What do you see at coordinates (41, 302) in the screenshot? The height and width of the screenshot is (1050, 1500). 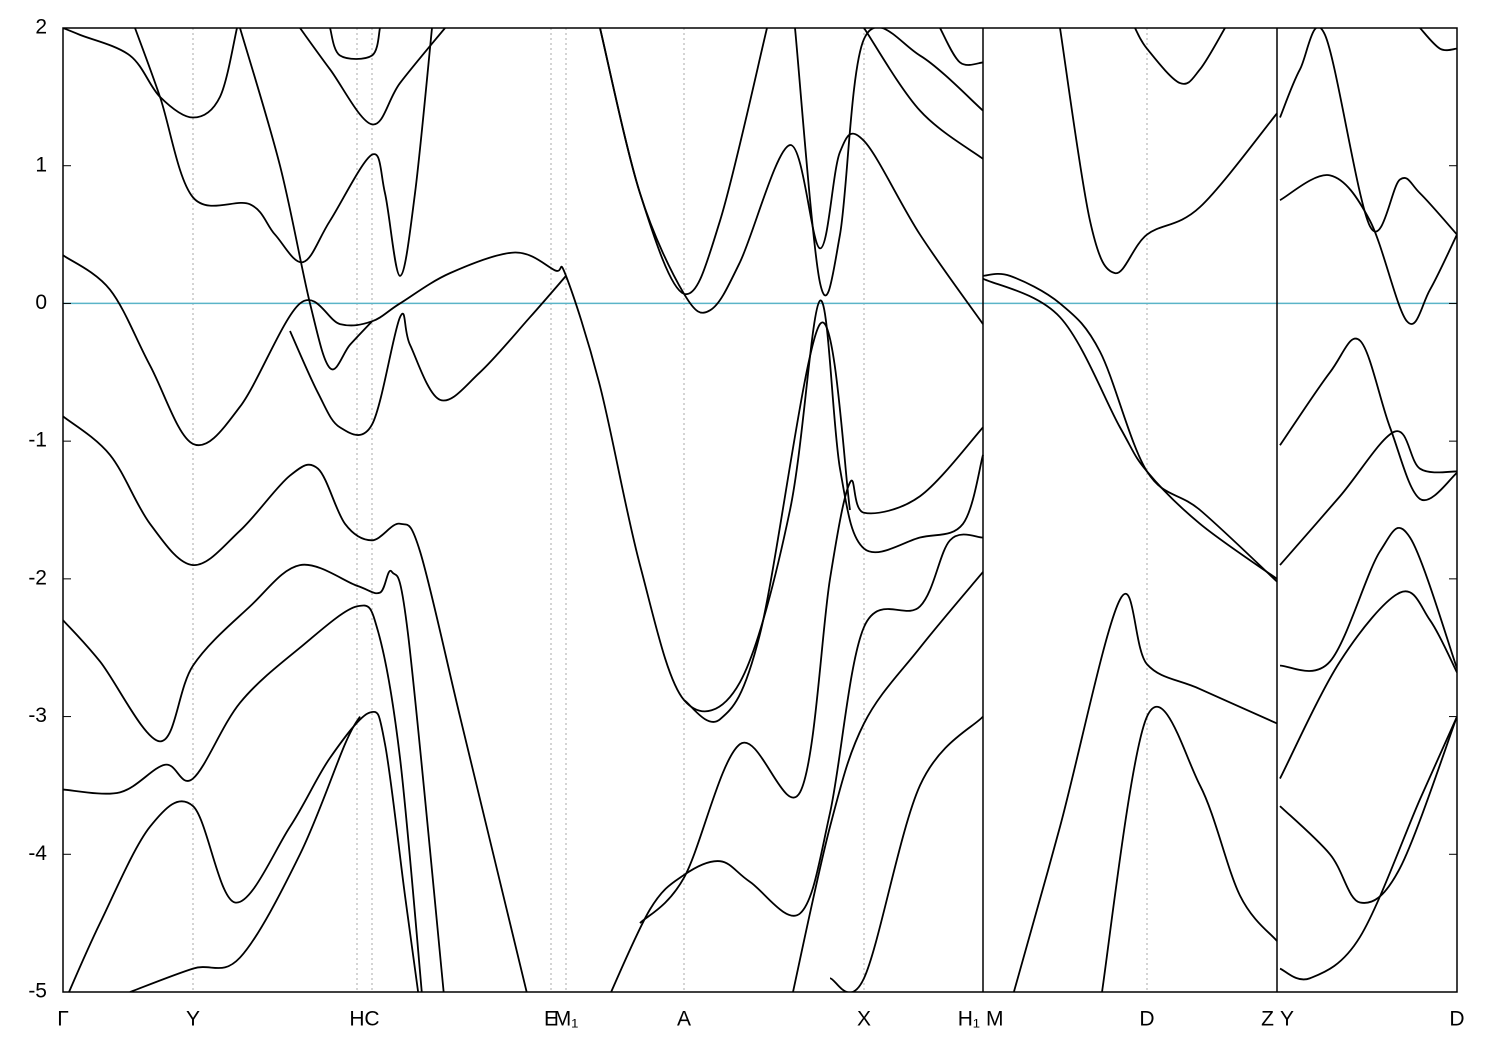 I see `y-tick-label: 0` at bounding box center [41, 302].